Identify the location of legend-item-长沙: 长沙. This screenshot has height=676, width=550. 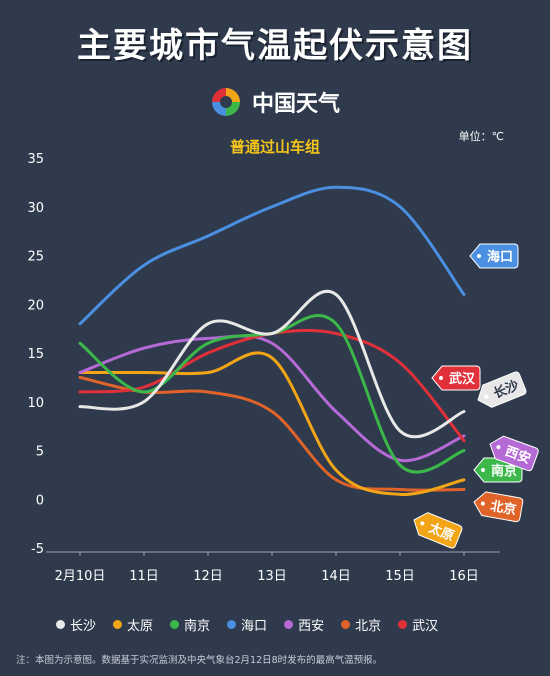
(76, 624).